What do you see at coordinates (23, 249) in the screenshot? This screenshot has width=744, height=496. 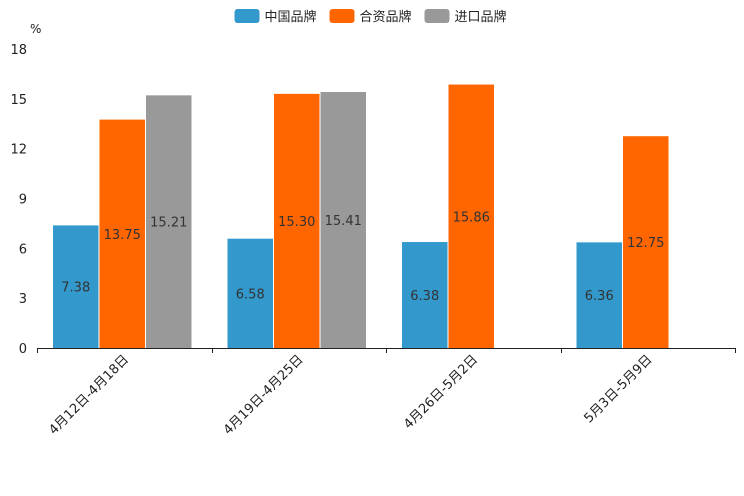 I see `y-tick-label: 6` at bounding box center [23, 249].